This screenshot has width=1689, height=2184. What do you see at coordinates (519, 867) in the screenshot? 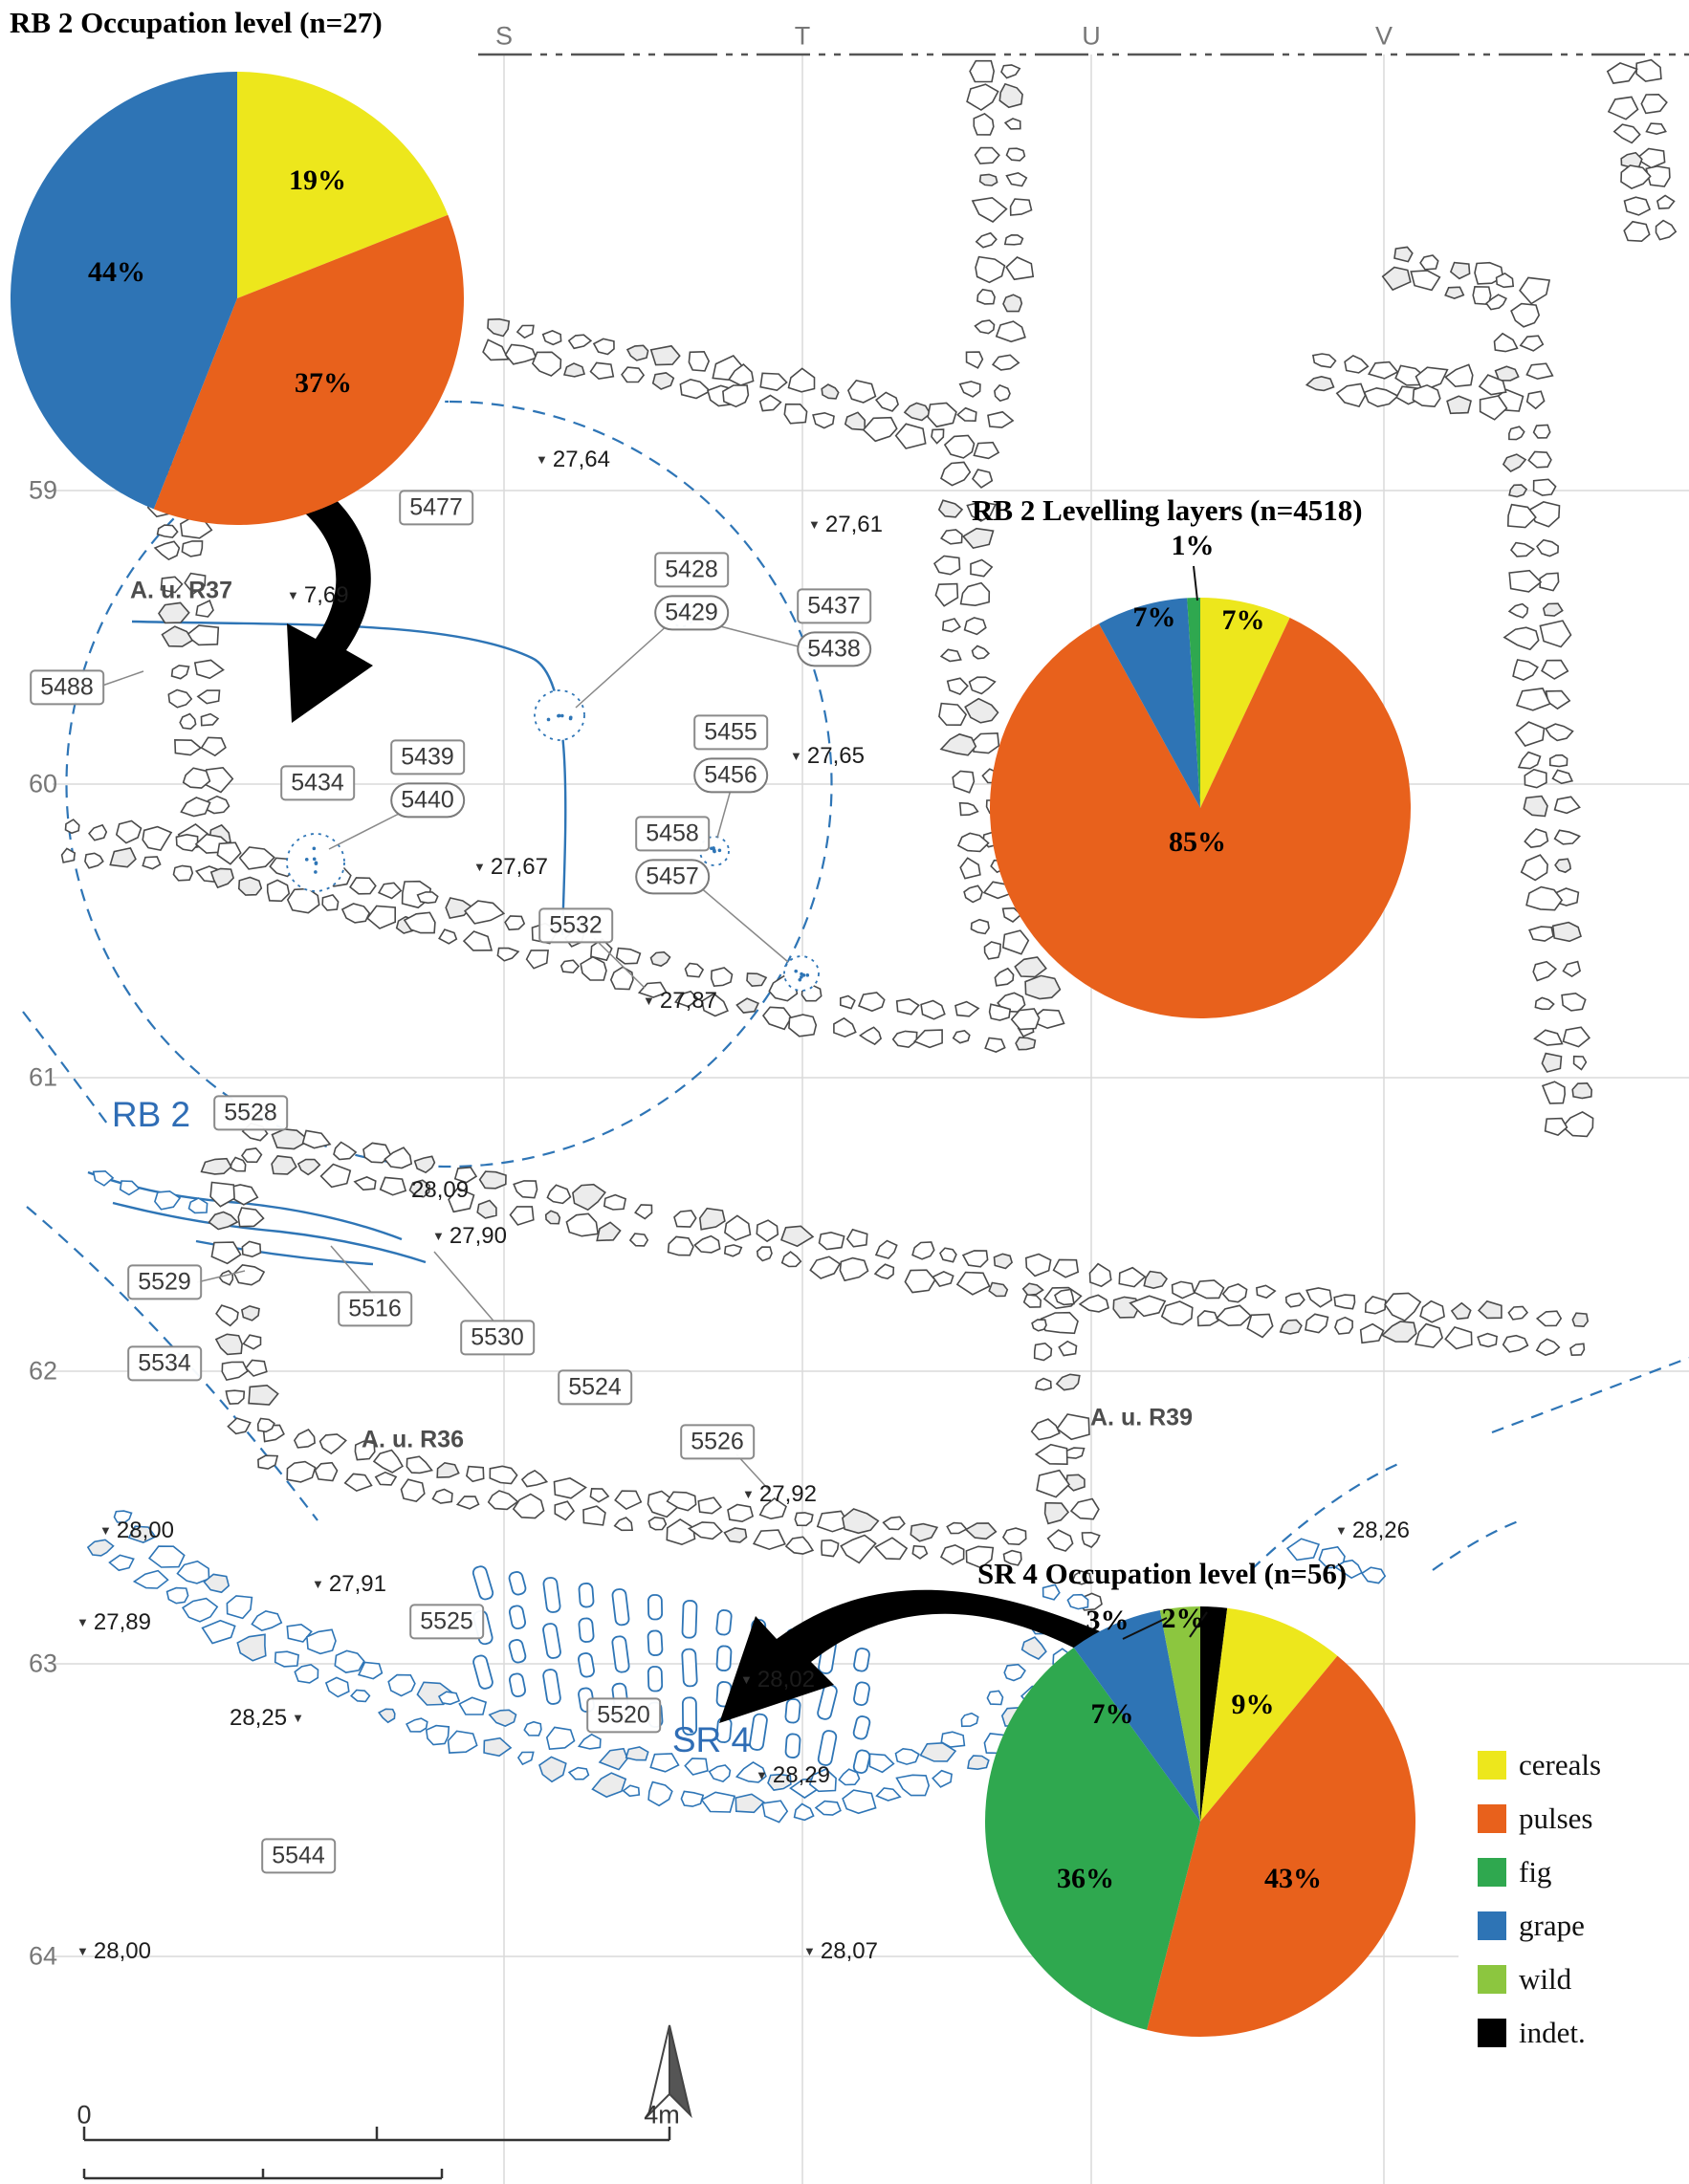
I see `elevation-value: 27,67` at bounding box center [519, 867].